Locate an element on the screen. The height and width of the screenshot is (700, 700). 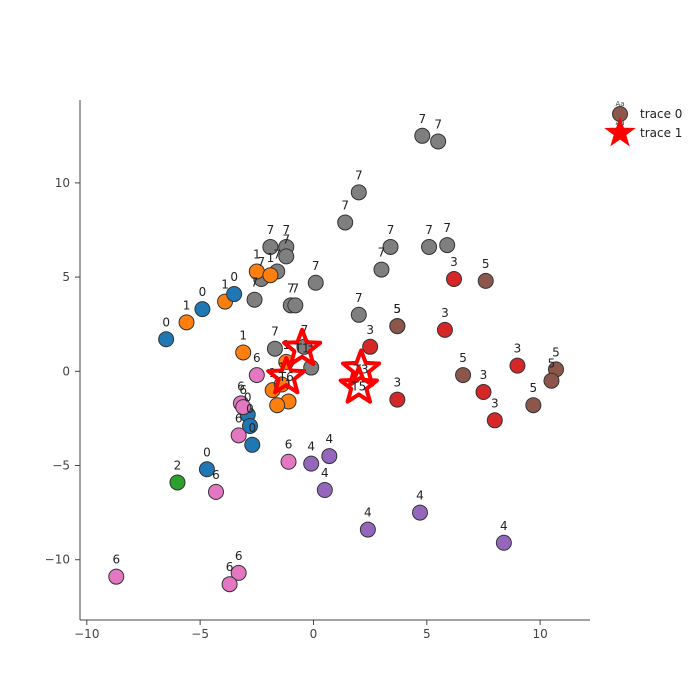
legend: Aa trace 0 Aa trace 1 is located at coordinates (643, 123).